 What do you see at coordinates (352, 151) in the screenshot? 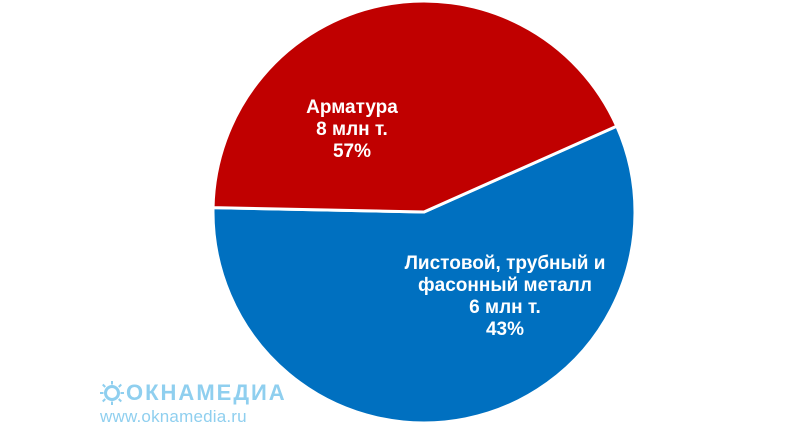
I see `slice-label-line: 57%` at bounding box center [352, 151].